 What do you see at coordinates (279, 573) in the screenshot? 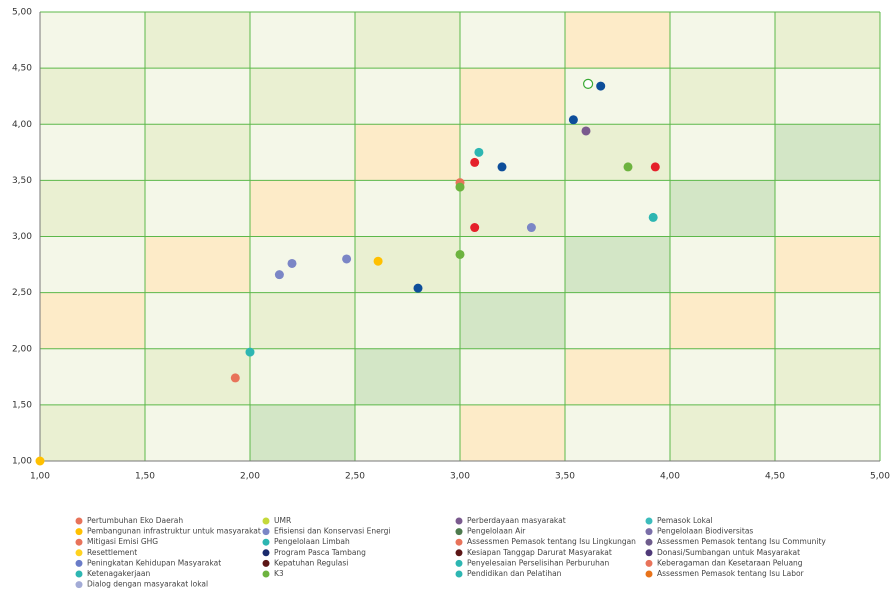
I see `legend-label: K3` at bounding box center [279, 573].